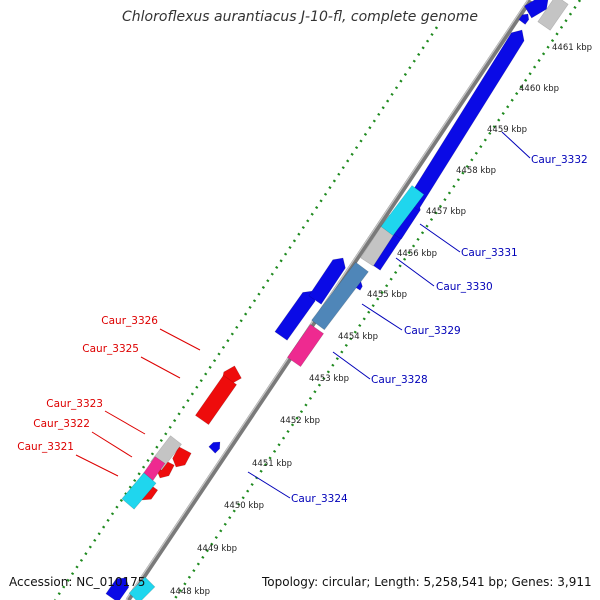 The height and width of the screenshot is (600, 600). I want to click on tick-label: 4451 kbp, so click(272, 464).